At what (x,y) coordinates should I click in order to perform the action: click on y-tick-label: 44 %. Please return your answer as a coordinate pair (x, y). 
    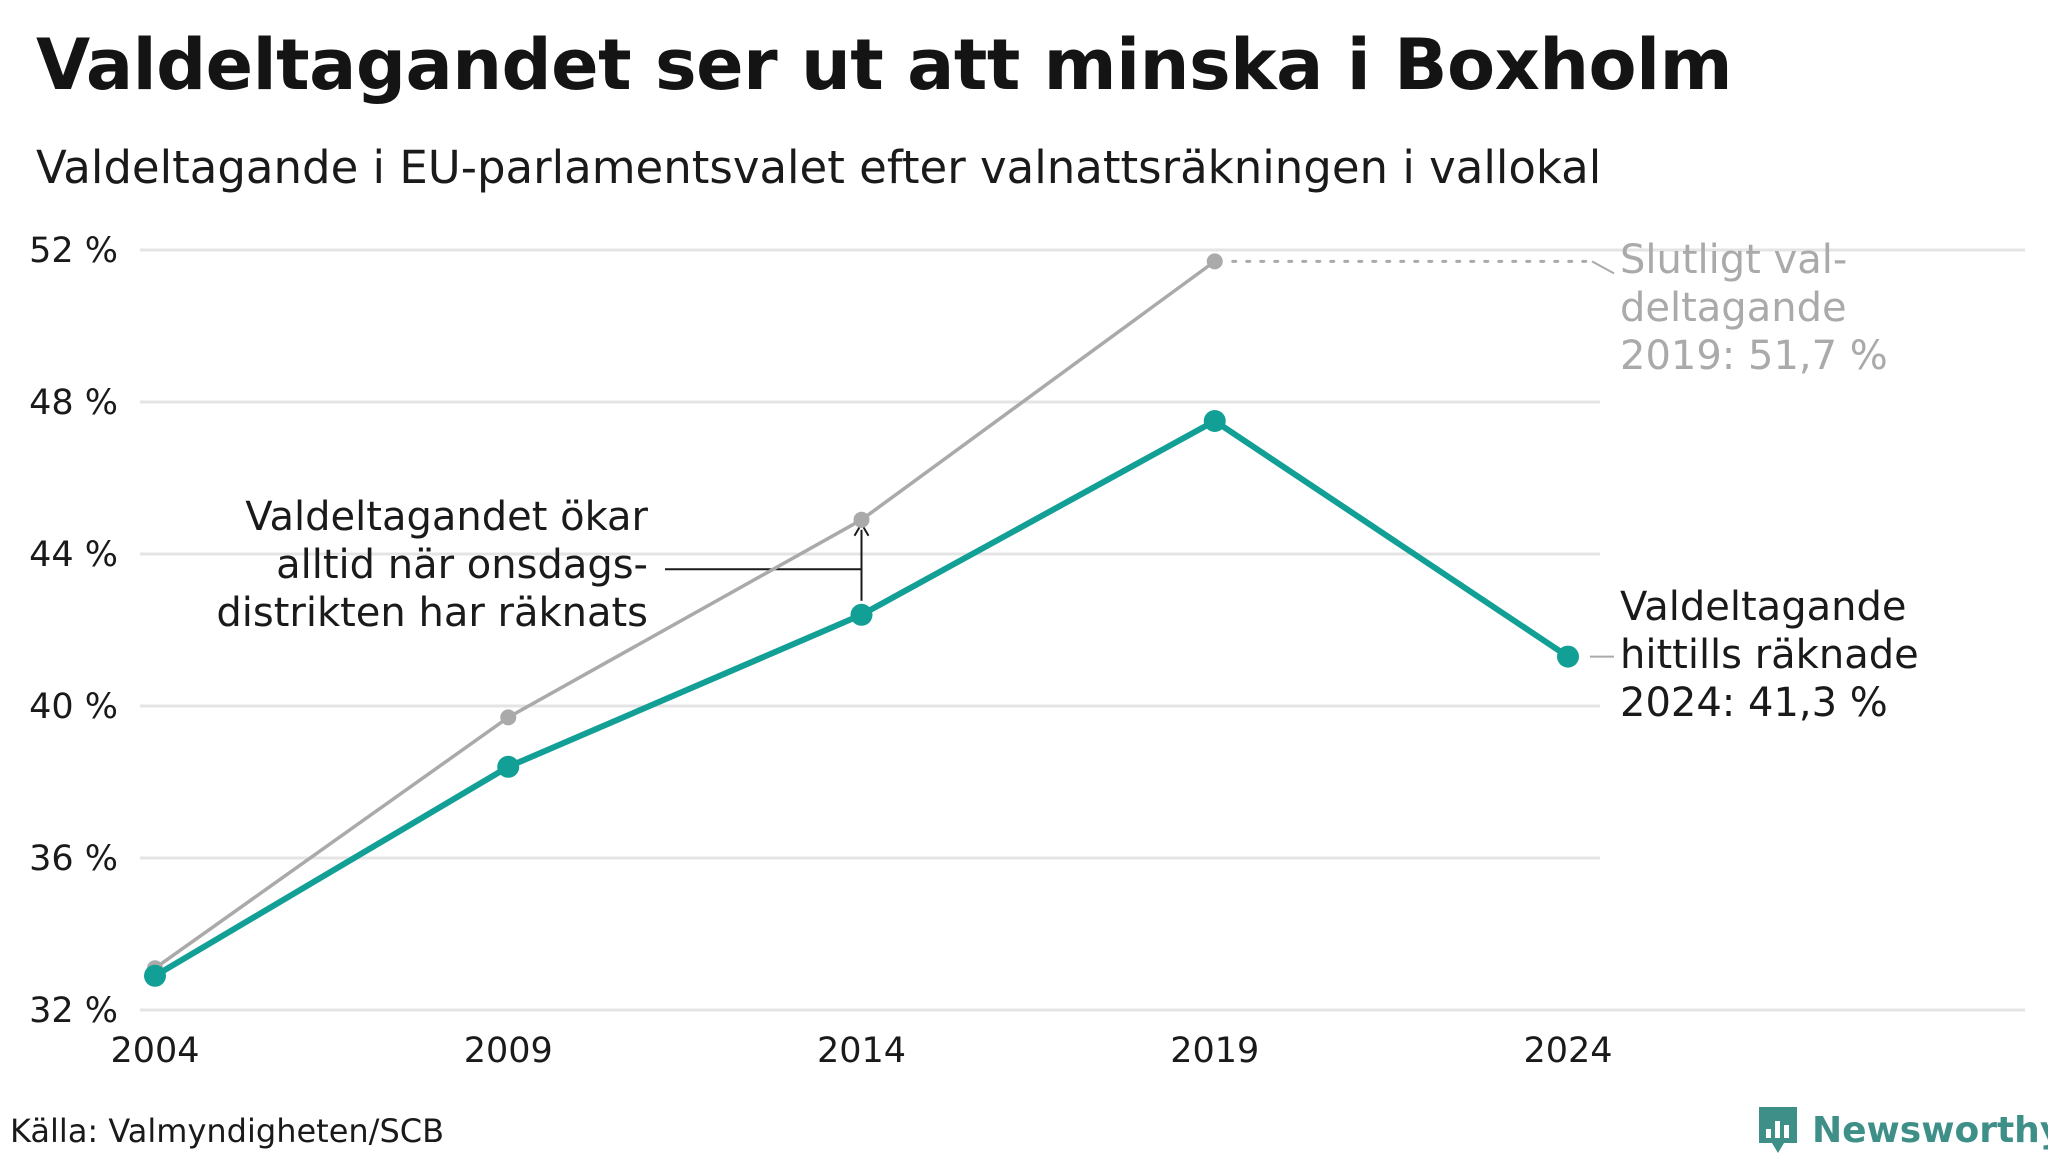
    Looking at the image, I should click on (73, 555).